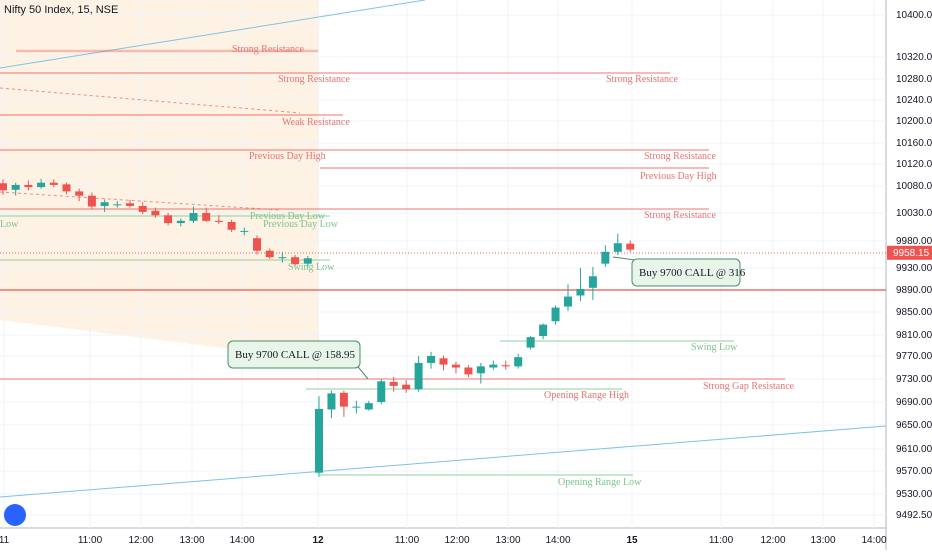 Image resolution: width=932 pixels, height=555 pixels. I want to click on level-label: Strong Gap Resistance, so click(749, 386).